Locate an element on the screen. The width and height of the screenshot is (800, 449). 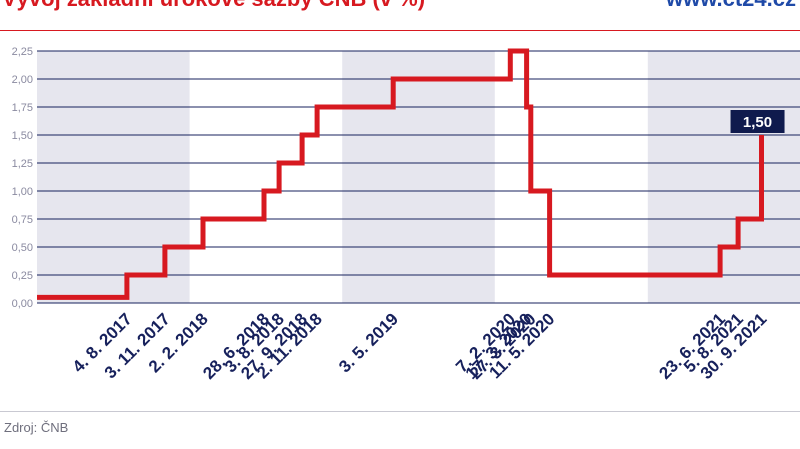
date-label: 3. 5. 2019 is located at coordinates (368, 342).